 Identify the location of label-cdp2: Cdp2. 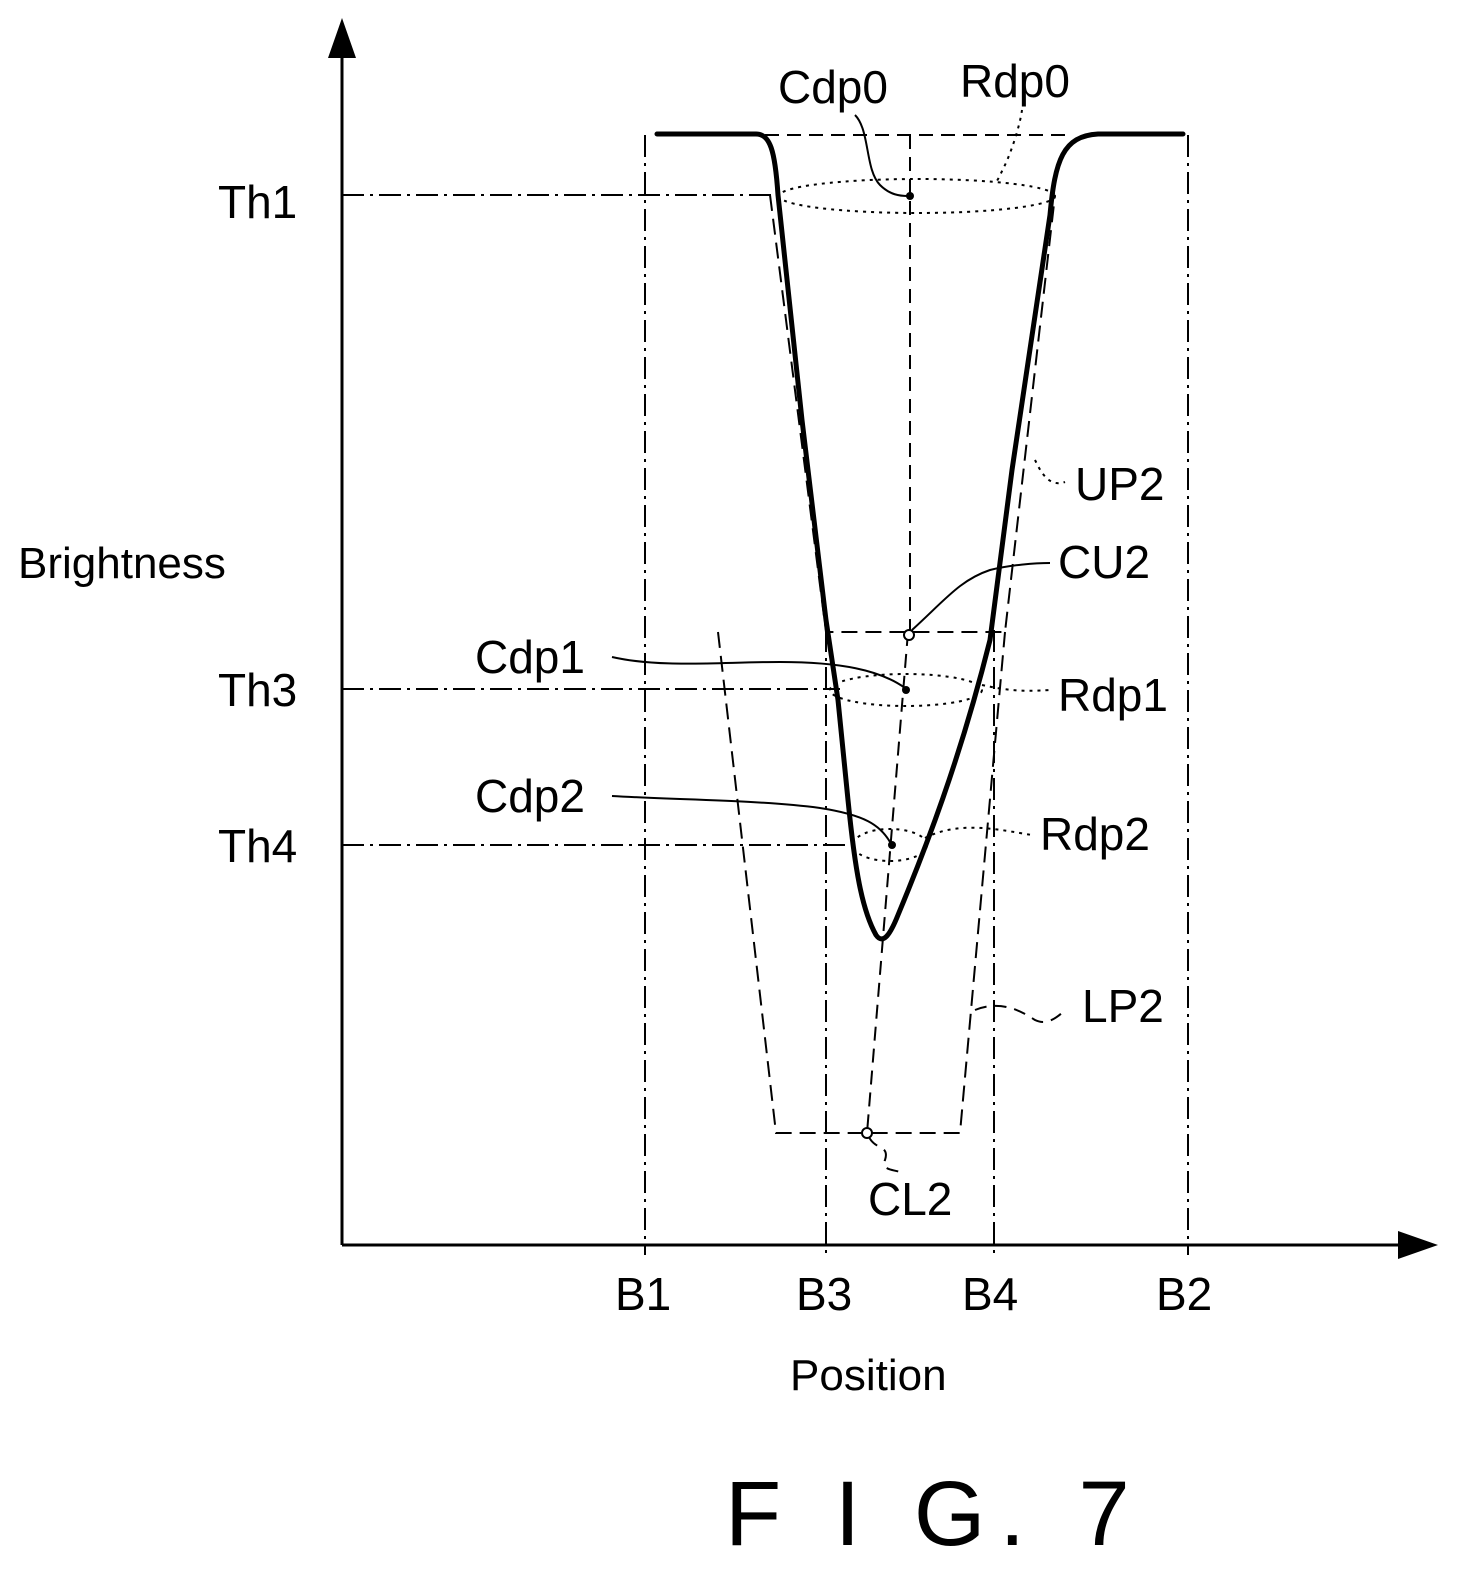
(530, 796).